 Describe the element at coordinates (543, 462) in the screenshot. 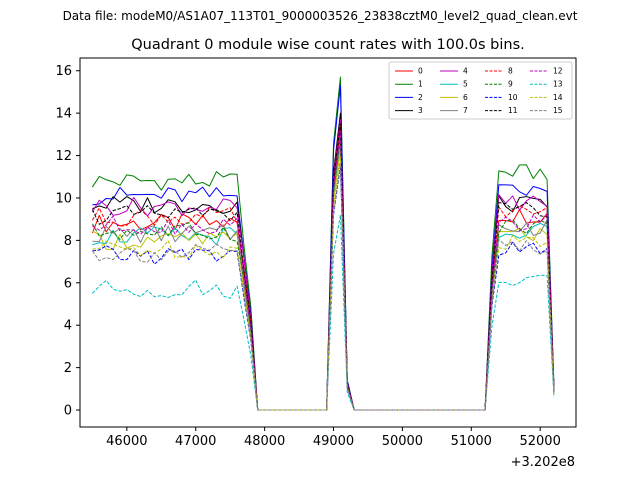

I see `x-offset-label: +3.202e8` at that location.